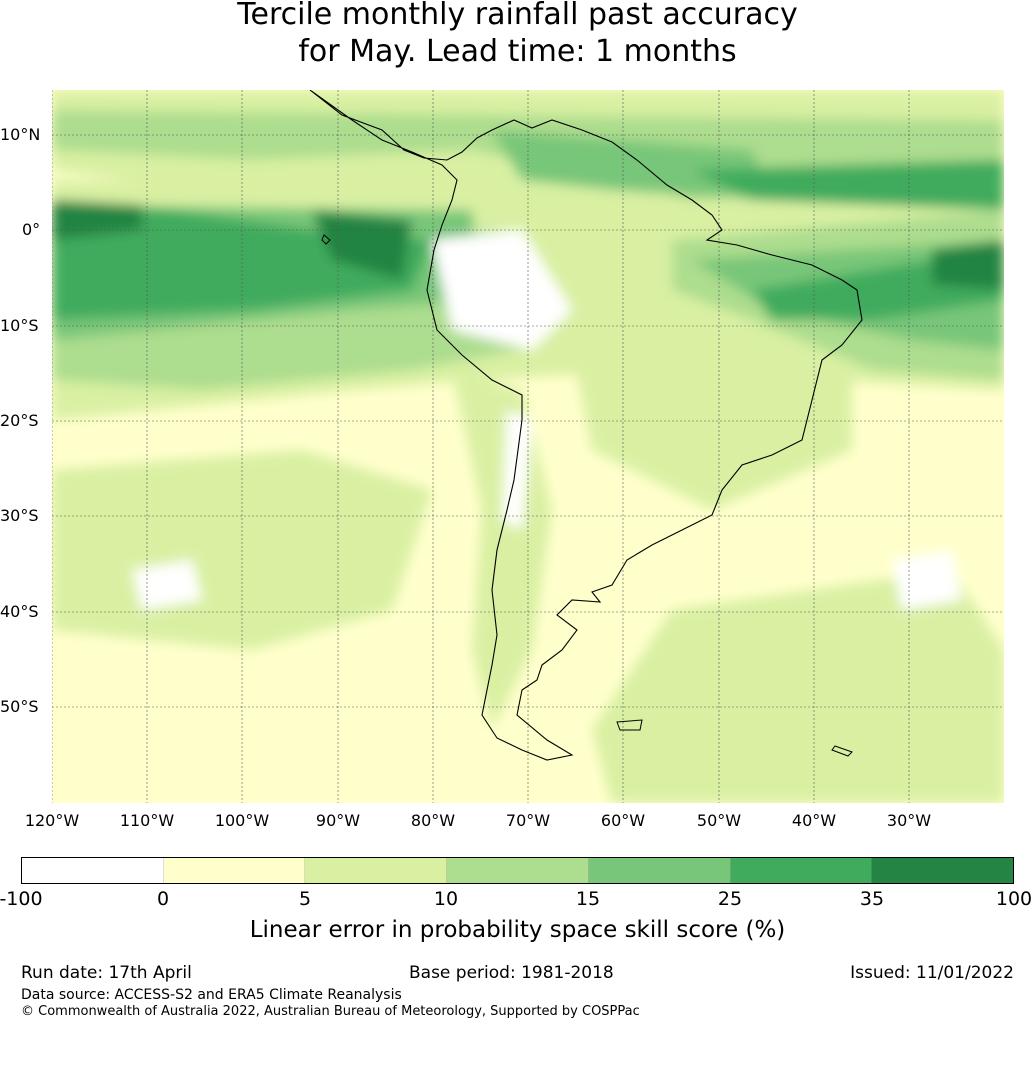  Describe the element at coordinates (712, 420) in the screenshot. I see `region-5-10-brazil` at that location.